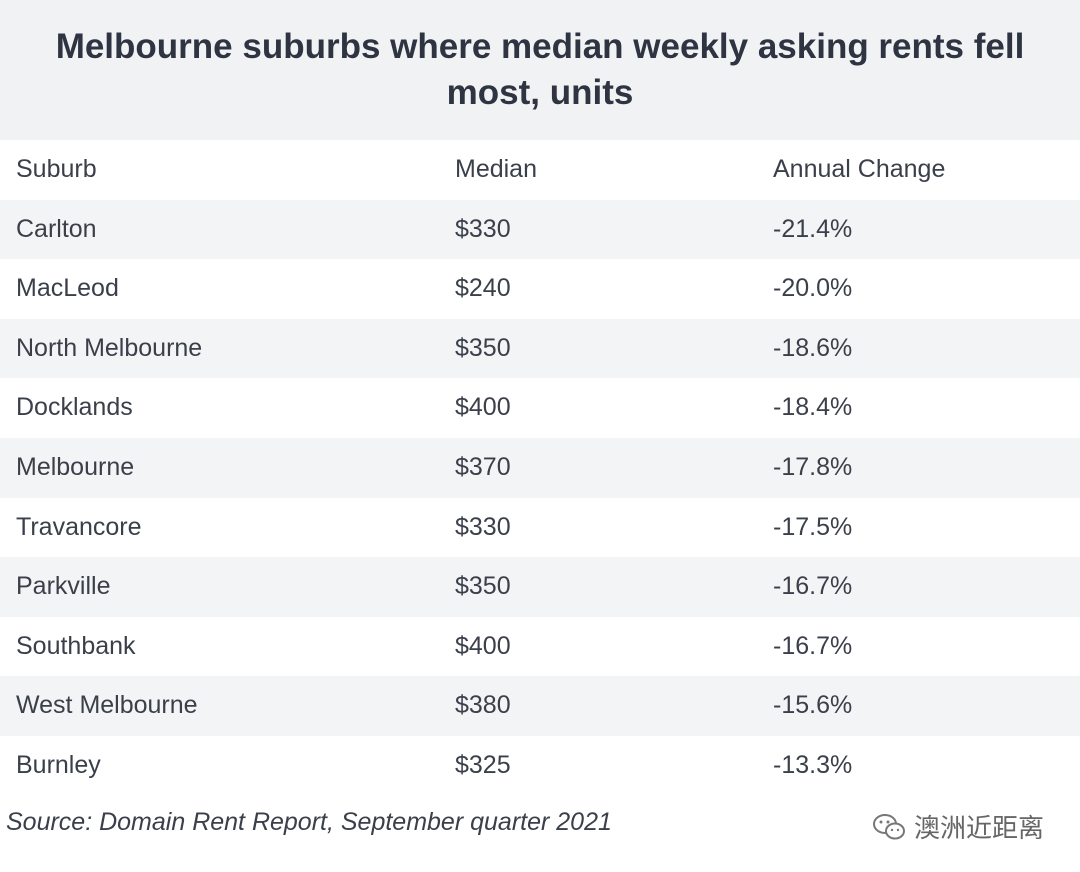 Image resolution: width=1080 pixels, height=872 pixels. Describe the element at coordinates (79, 526) in the screenshot. I see `table-cell: Travancore` at that location.